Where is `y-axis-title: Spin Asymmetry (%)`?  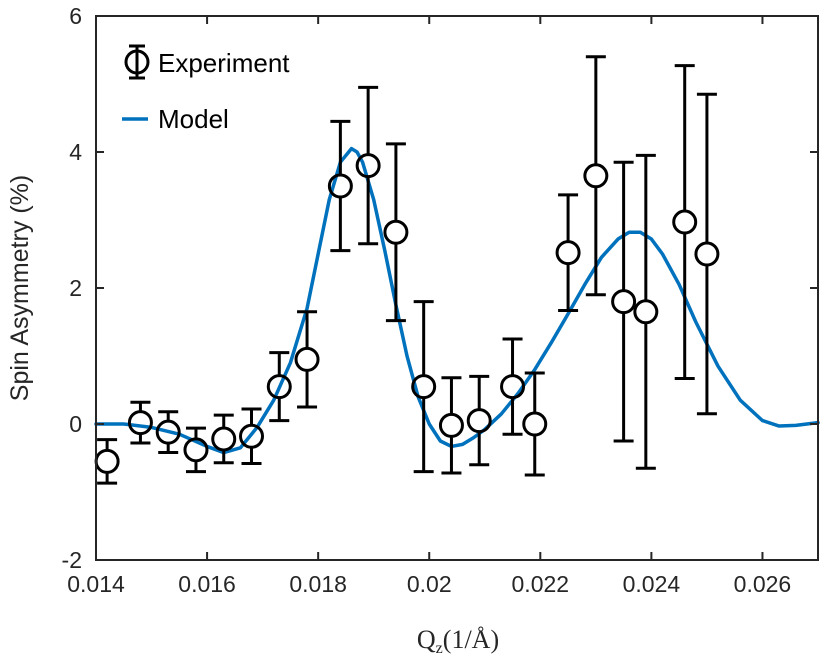 y-axis-title: Spin Asymmetry (%) is located at coordinates (20, 288).